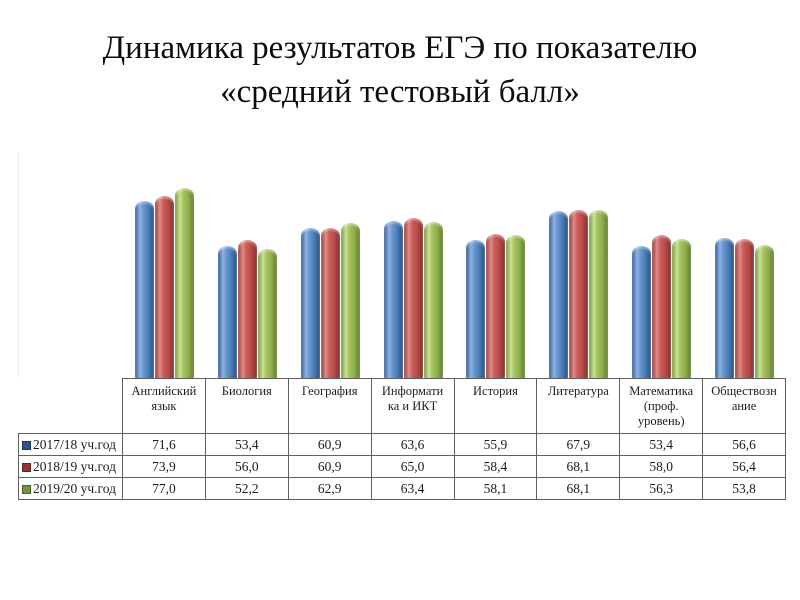  I want to click on value-cell-s1-c8: 56,6, so click(744, 444).